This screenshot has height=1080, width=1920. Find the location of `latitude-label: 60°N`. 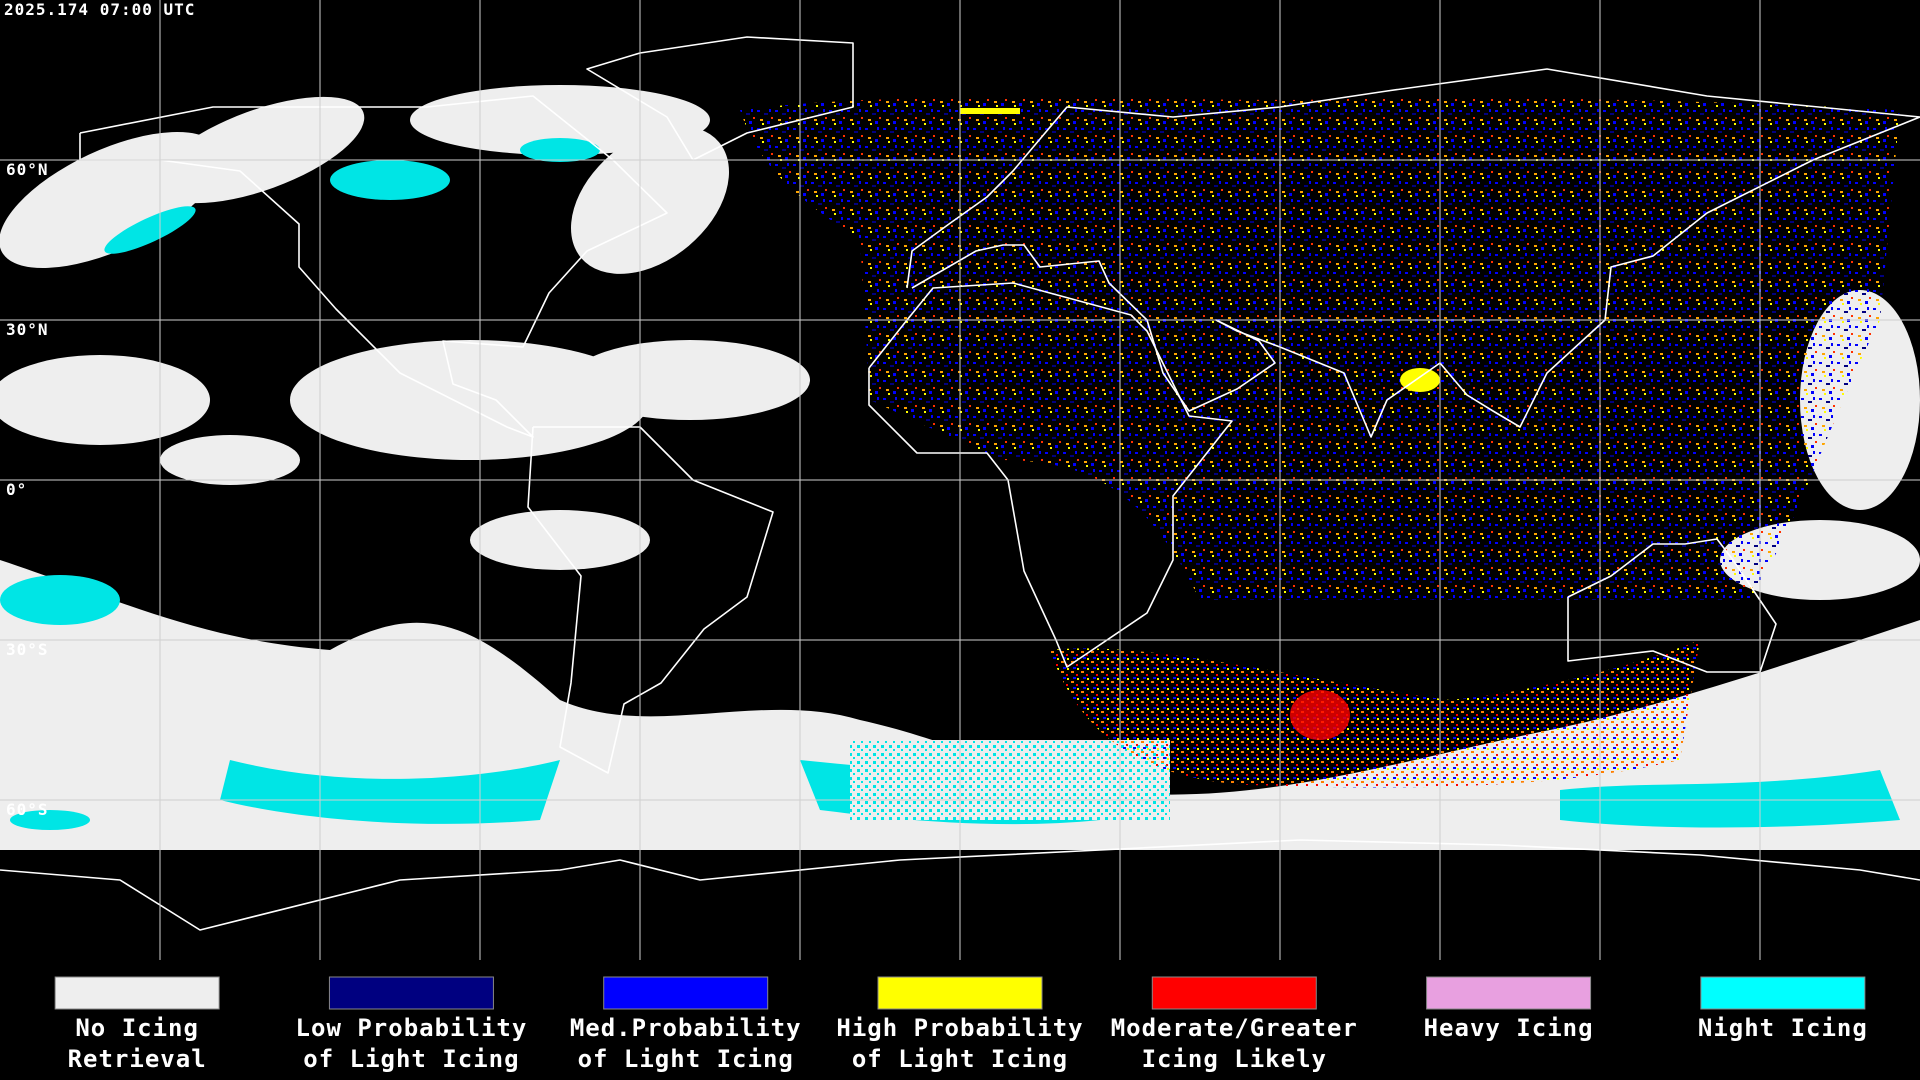

latitude-label: 60°N is located at coordinates (27, 169).